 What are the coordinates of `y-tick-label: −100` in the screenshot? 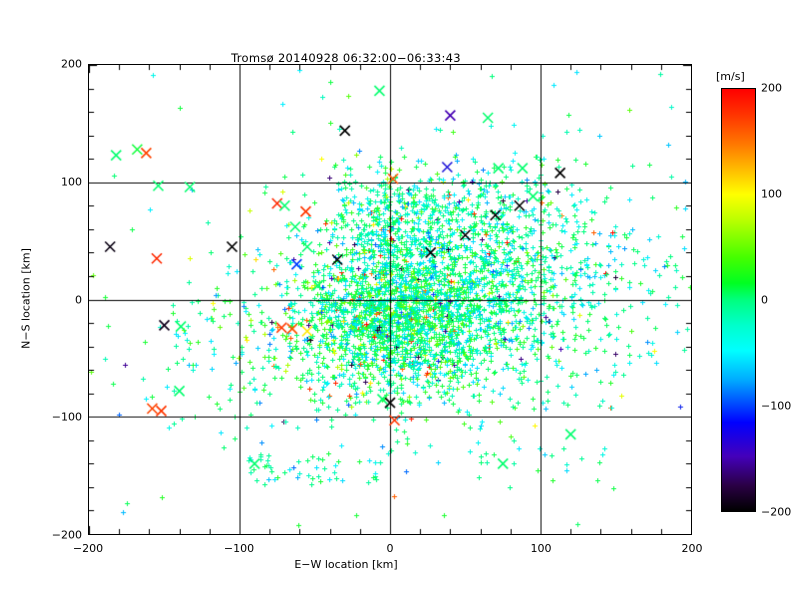 It's located at (66, 417).